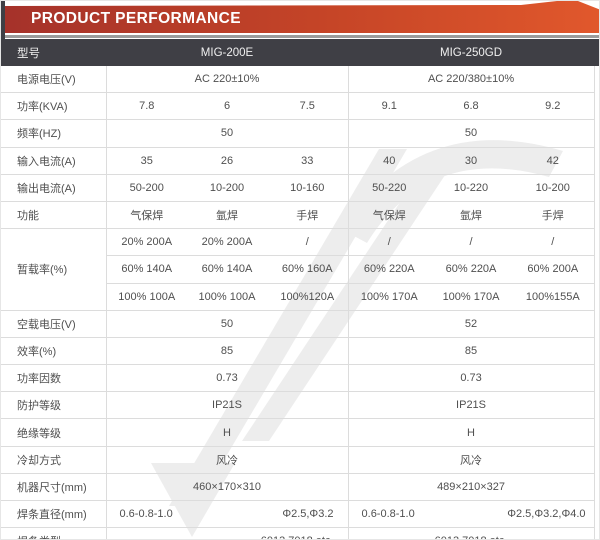  What do you see at coordinates (146, 188) in the screenshot?
I see `cell-value: 50-200` at bounding box center [146, 188].